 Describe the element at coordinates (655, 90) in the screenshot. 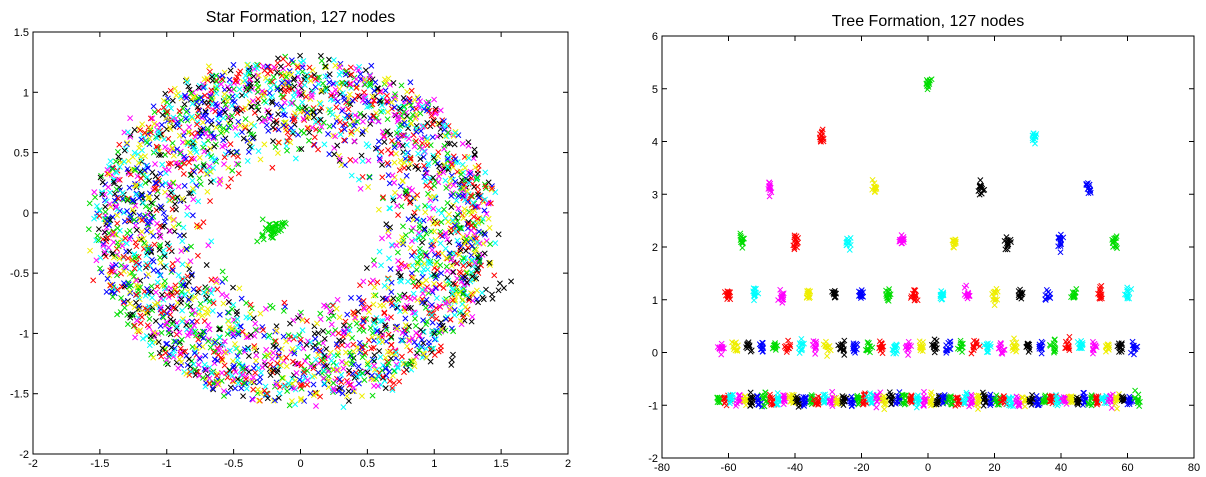

I see `tree-ytick-label: 5` at that location.